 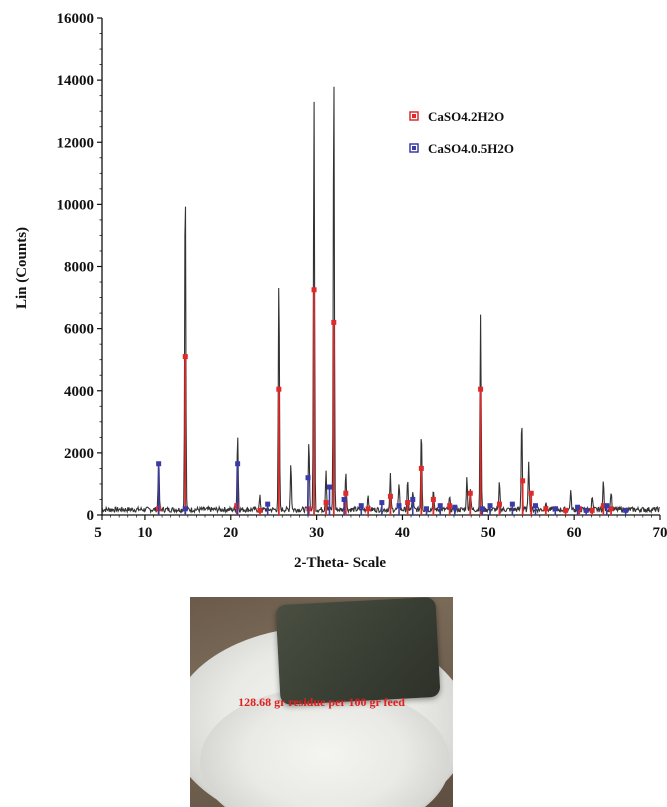 What do you see at coordinates (79, 392) in the screenshot?
I see `y-tick-label: 4000` at bounding box center [79, 392].